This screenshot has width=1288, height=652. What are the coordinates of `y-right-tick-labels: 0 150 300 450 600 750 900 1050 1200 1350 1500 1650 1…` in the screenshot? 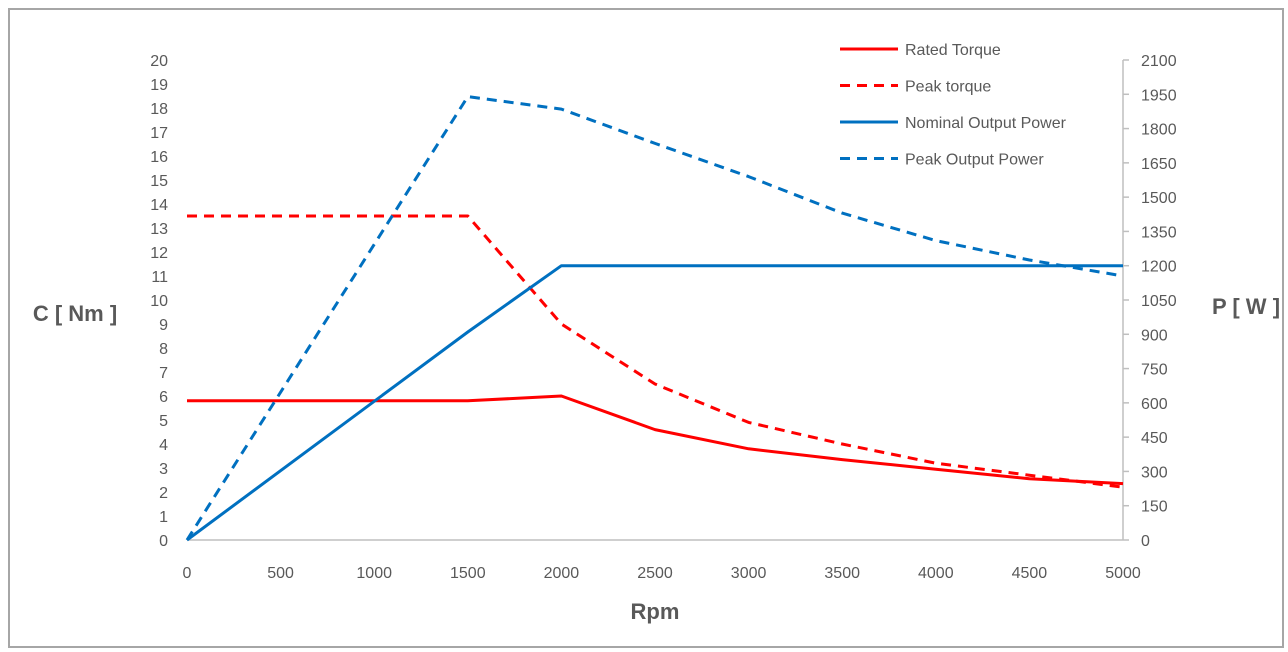 It's located at (1150, 301).